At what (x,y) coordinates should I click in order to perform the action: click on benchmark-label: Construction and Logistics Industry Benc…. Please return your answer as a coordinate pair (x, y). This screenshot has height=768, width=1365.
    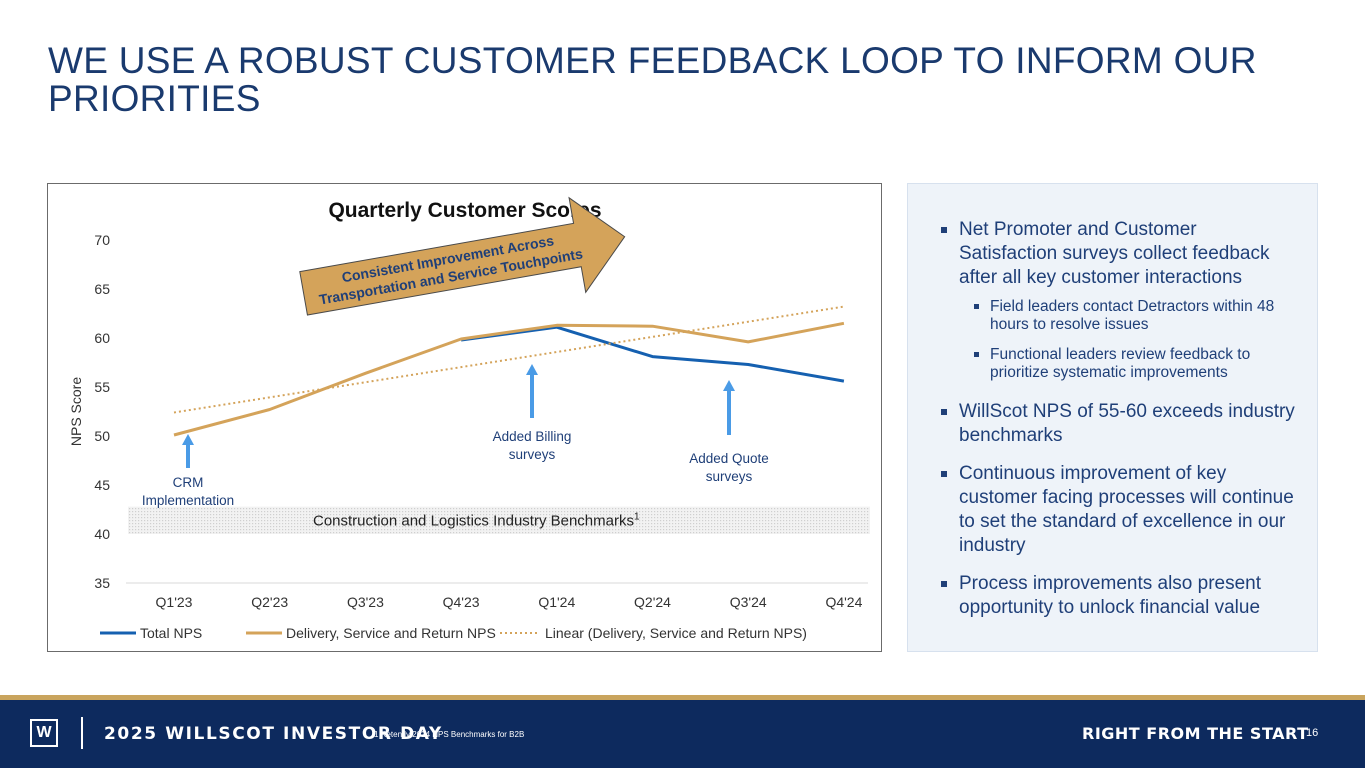
    Looking at the image, I should click on (476, 520).